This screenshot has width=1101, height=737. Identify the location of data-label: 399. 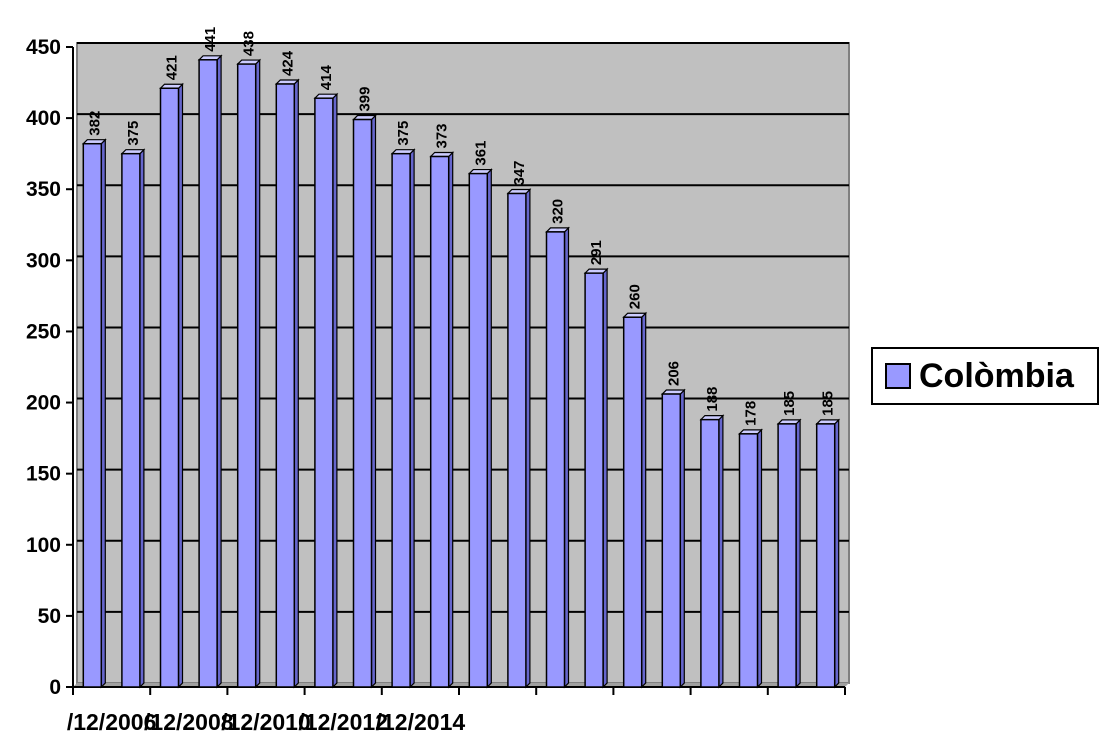
(365, 99).